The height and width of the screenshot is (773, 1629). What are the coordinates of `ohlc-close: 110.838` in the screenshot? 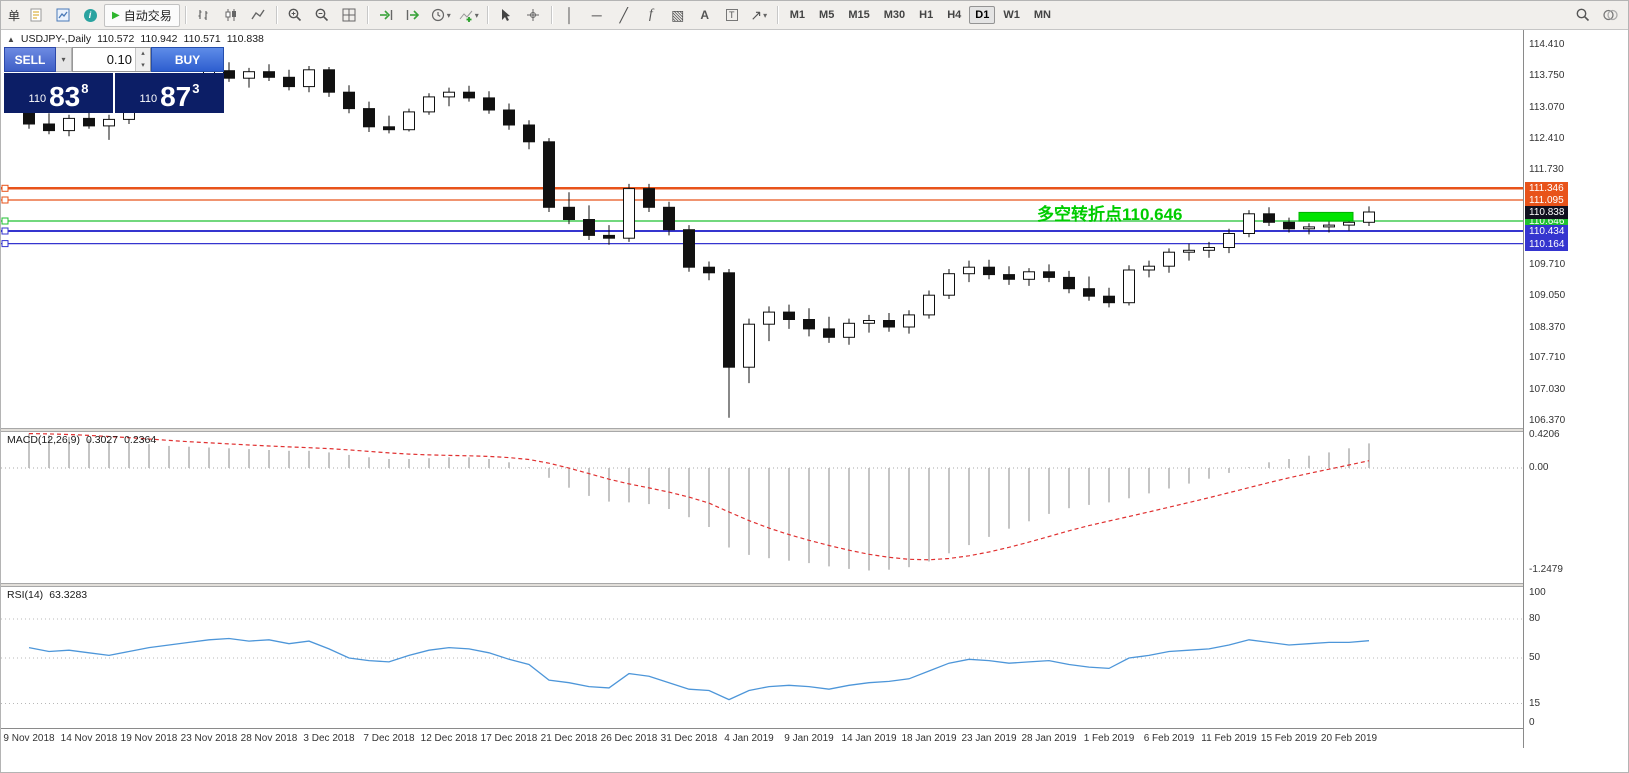 It's located at (245, 39).